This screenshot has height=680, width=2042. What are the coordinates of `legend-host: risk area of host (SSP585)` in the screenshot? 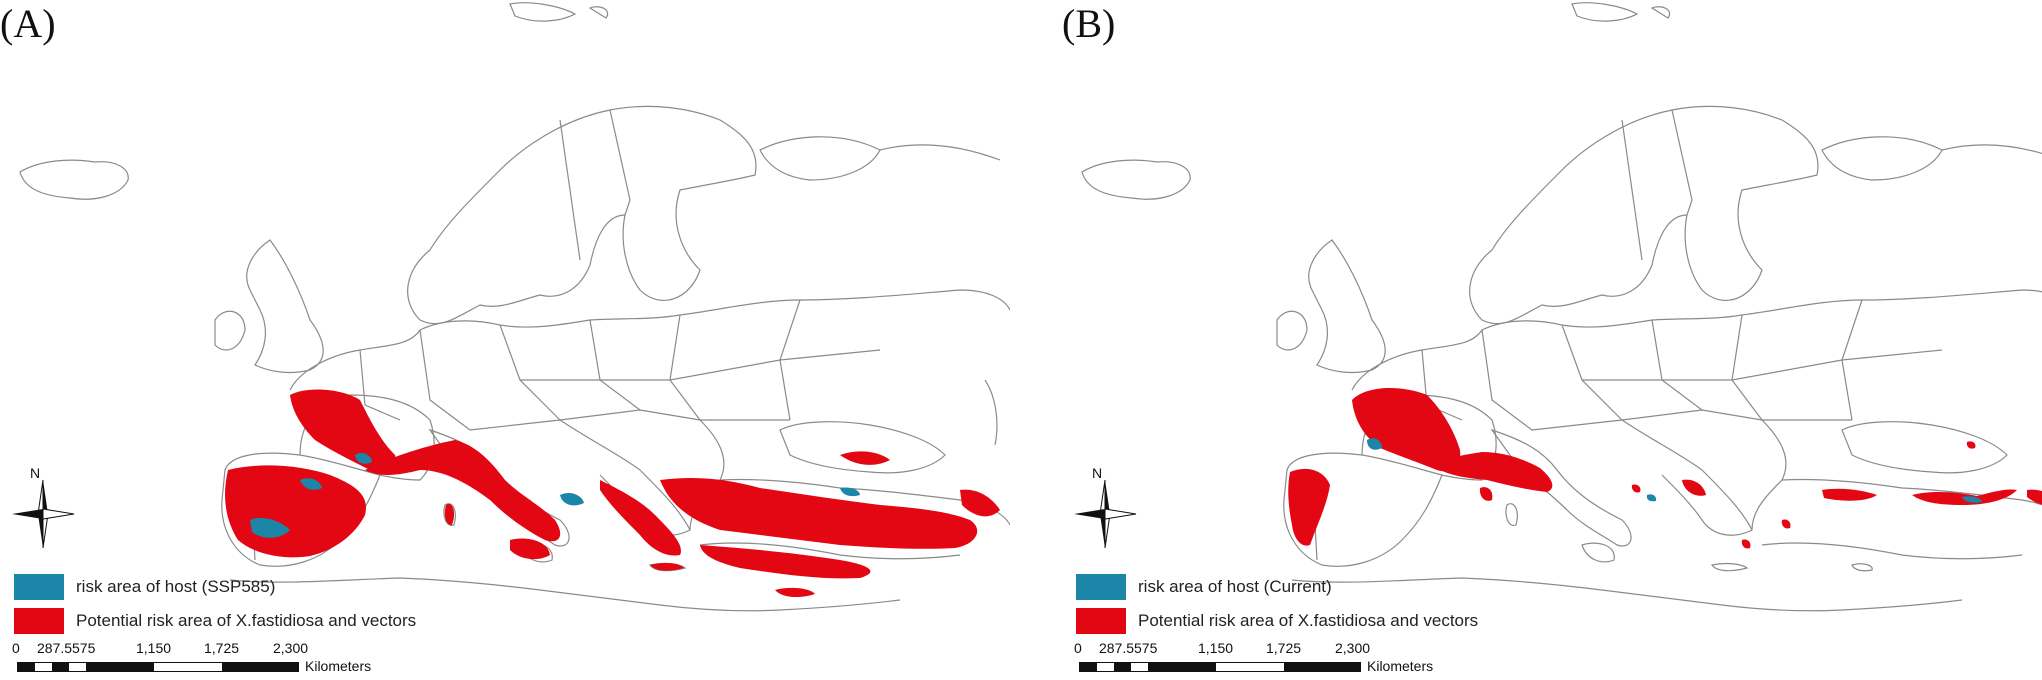 It's located at (144, 587).